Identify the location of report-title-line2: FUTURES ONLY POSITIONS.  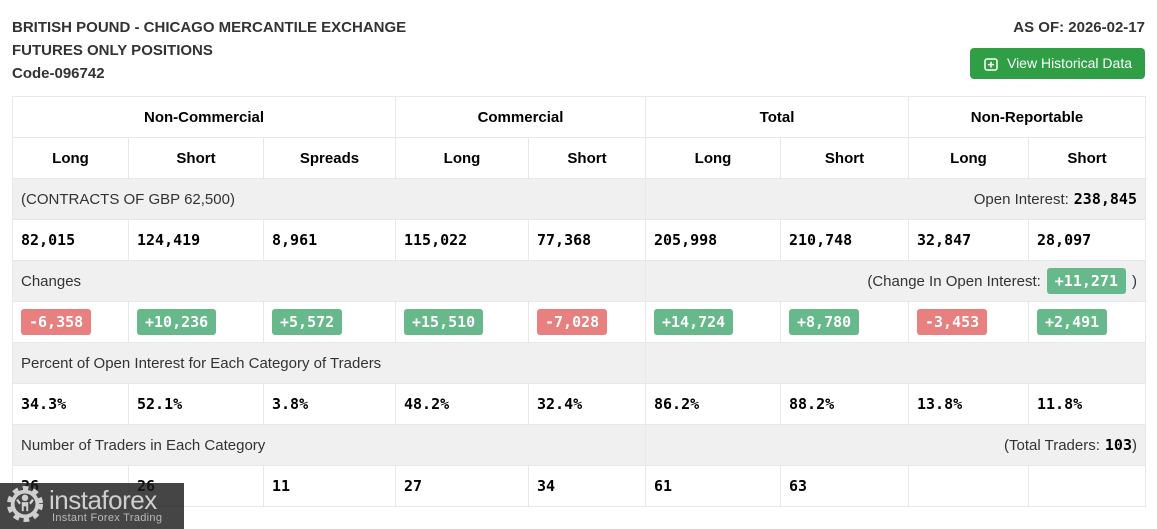
(112, 50).